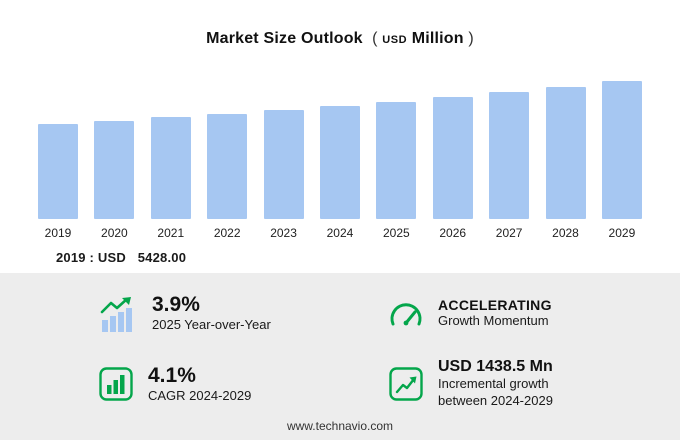 Image resolution: width=680 pixels, height=440 pixels. What do you see at coordinates (509, 233) in the screenshot?
I see `bar-year-label: 2027` at bounding box center [509, 233].